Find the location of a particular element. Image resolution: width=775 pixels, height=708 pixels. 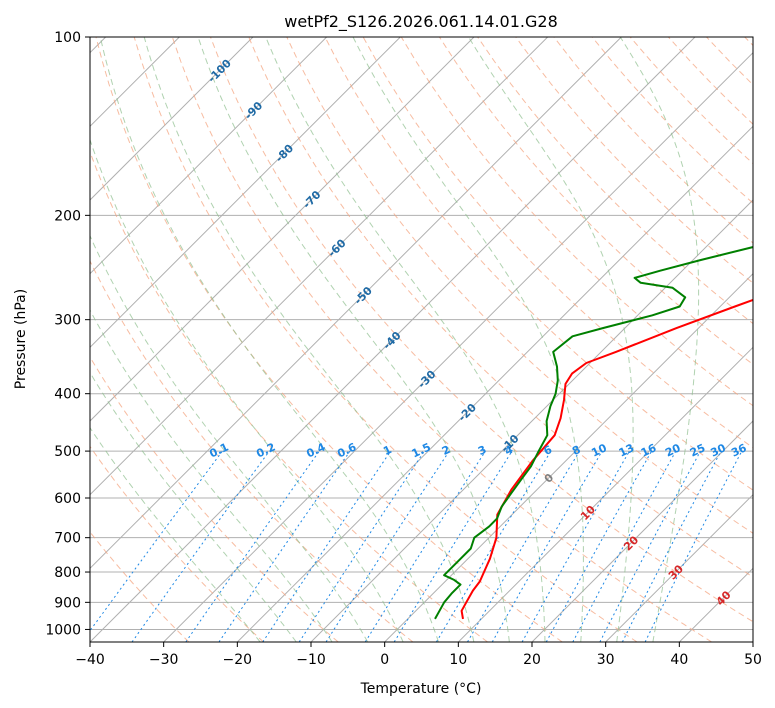

y-tick-label: 200 is located at coordinates (67, 216).